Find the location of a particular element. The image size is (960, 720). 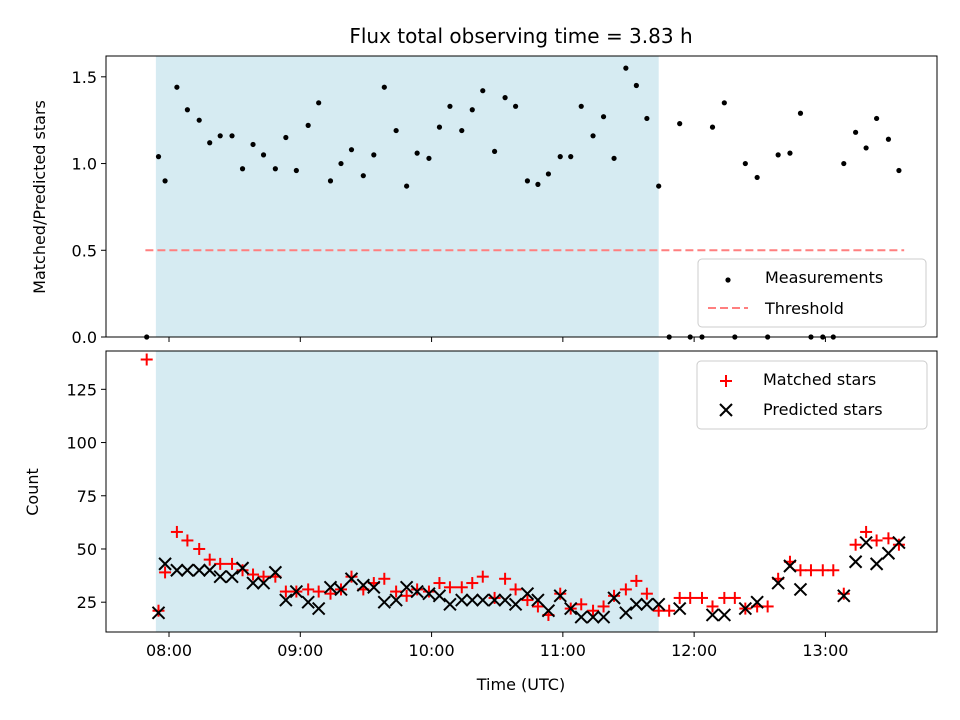

x-tick-label: 10:00 is located at coordinates (432, 650).